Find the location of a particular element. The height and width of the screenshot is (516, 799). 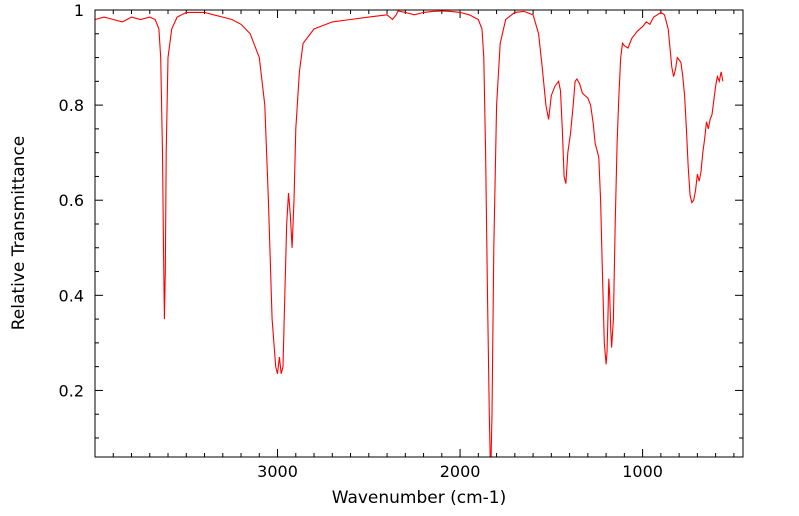

x-tick-label: 2000 is located at coordinates (460, 471).